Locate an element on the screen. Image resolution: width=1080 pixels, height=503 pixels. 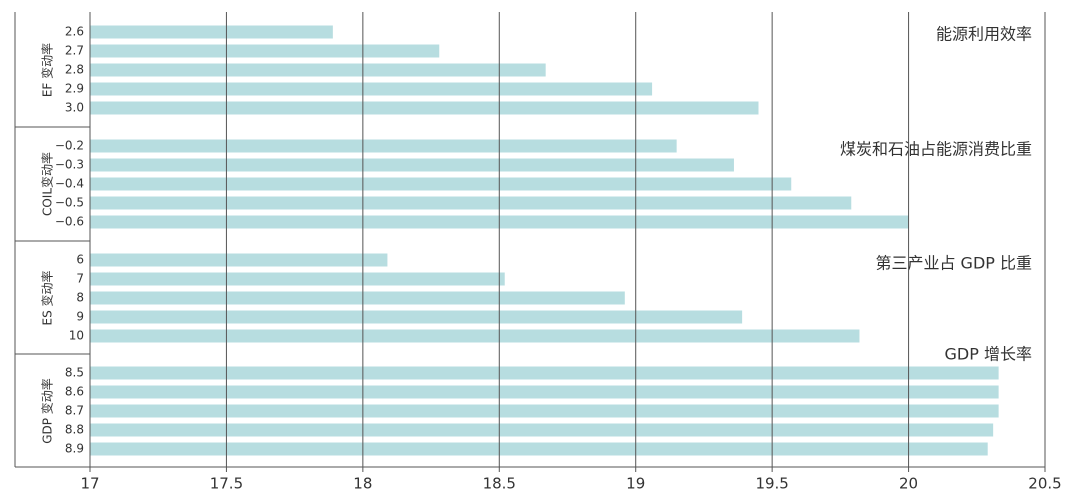
y-tick-label: 8.9 is located at coordinates (74, 449).